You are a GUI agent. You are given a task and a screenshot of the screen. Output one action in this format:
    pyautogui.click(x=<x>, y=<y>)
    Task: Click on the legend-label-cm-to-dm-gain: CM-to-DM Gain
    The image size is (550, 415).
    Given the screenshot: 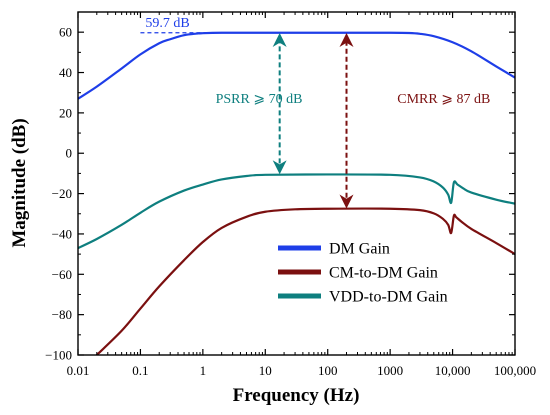 What is the action you would take?
    pyautogui.click(x=383, y=273)
    